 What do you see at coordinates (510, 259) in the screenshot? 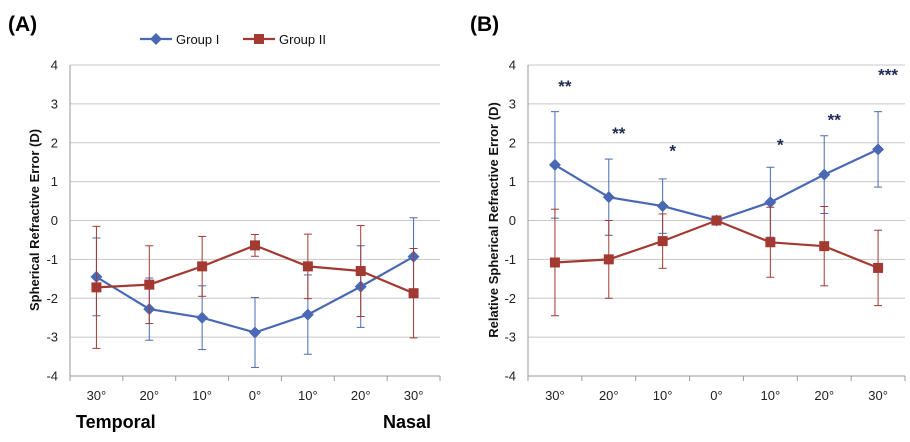
I see `y-tick-label-b-3: -1` at bounding box center [510, 259].